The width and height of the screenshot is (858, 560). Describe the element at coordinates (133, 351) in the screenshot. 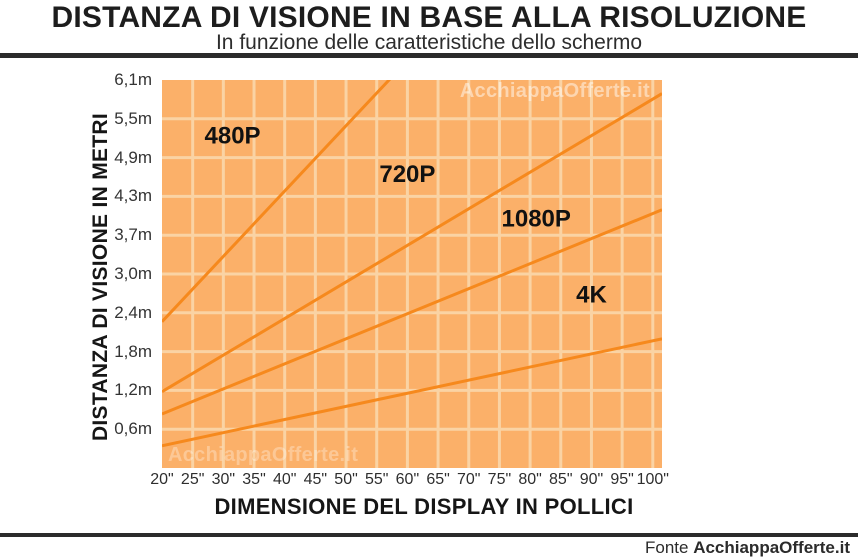

I see `y-tick-label: 1,8m` at that location.